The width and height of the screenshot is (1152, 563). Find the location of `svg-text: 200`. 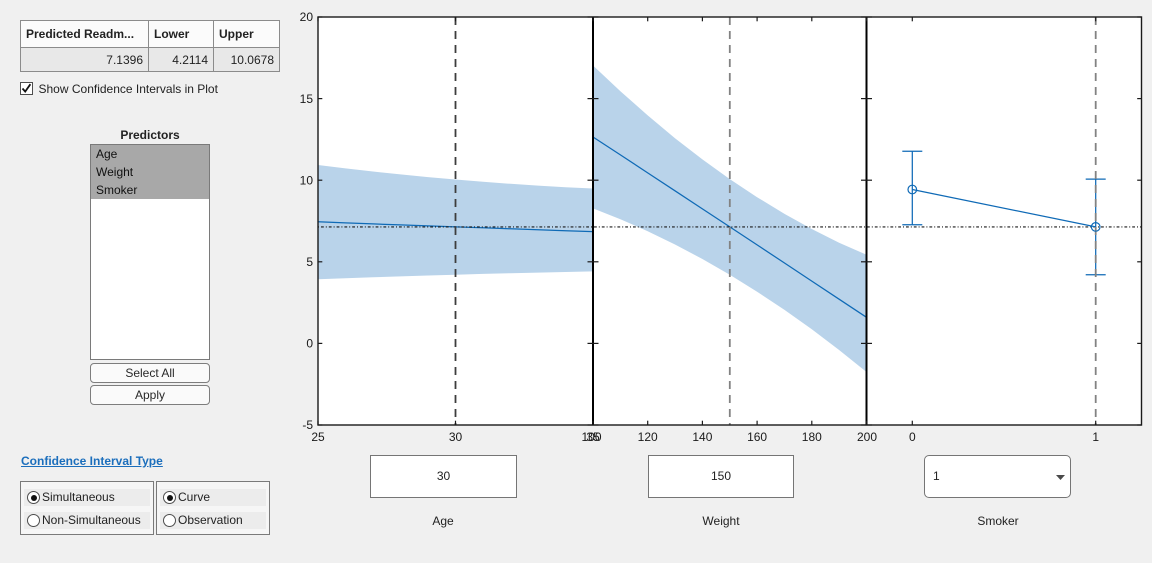

svg-text: 200 is located at coordinates (867, 437).